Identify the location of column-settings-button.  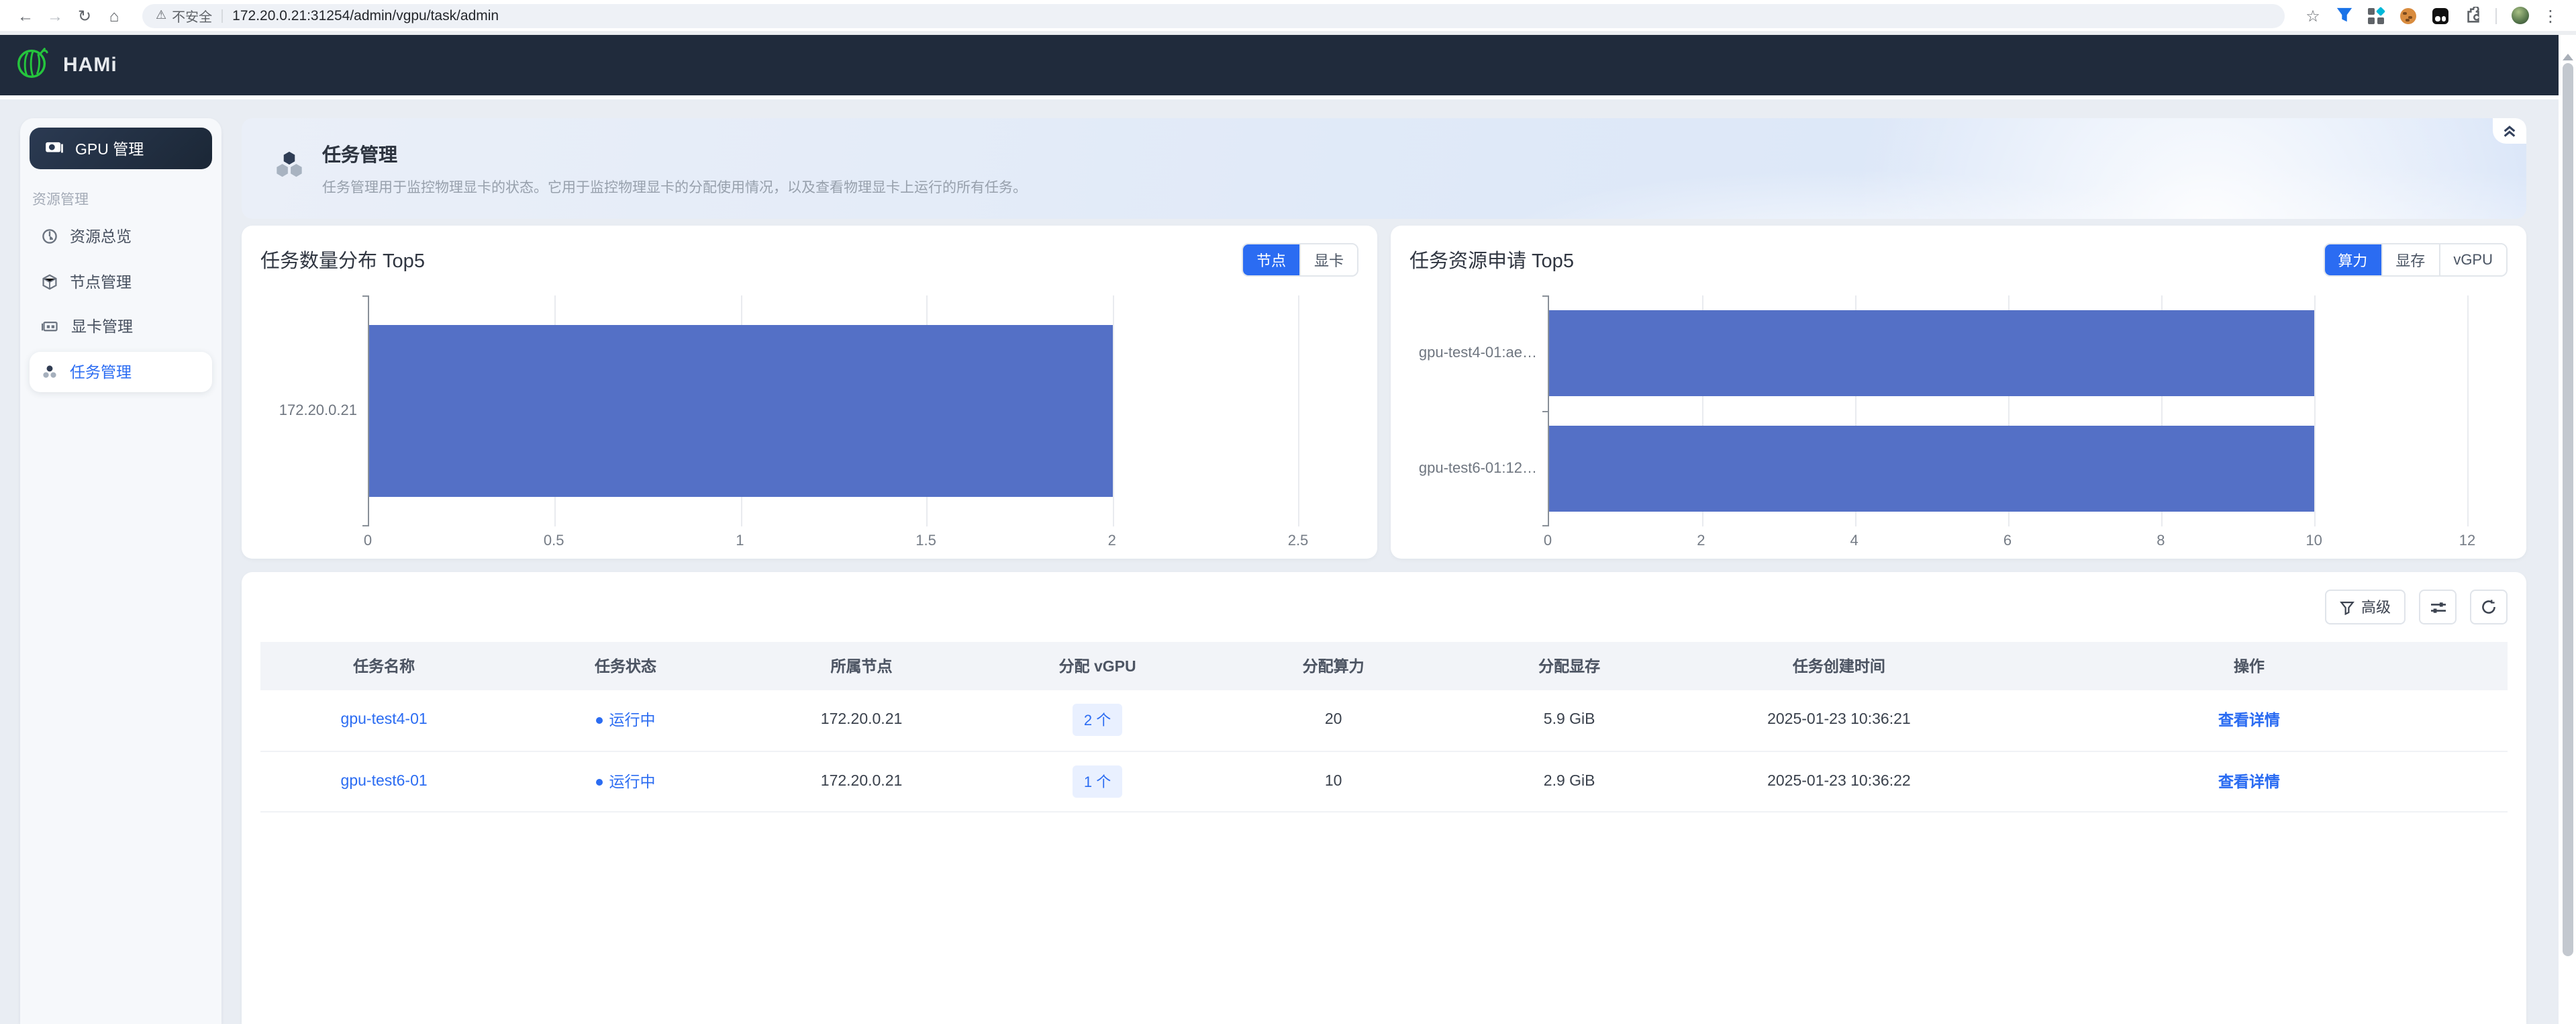
(2438, 607).